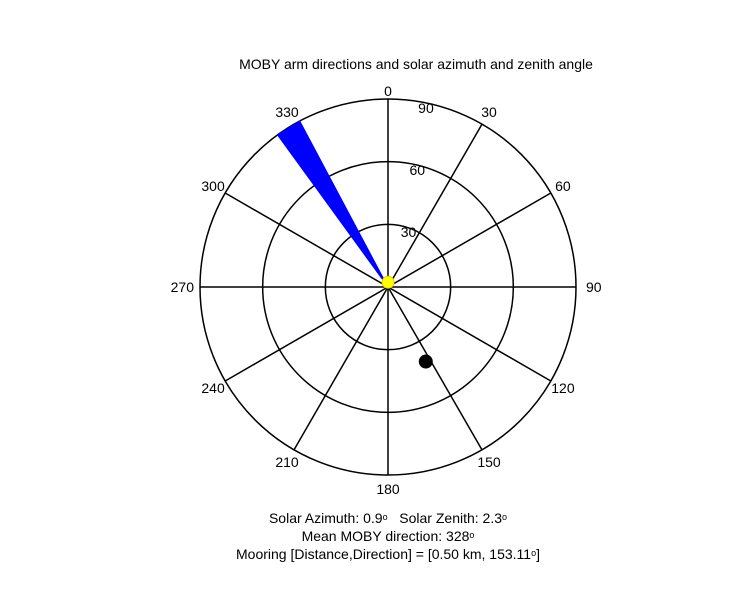 This screenshot has width=750, height=600. What do you see at coordinates (538, 554) in the screenshot?
I see `mooring-text-end: ]` at bounding box center [538, 554].